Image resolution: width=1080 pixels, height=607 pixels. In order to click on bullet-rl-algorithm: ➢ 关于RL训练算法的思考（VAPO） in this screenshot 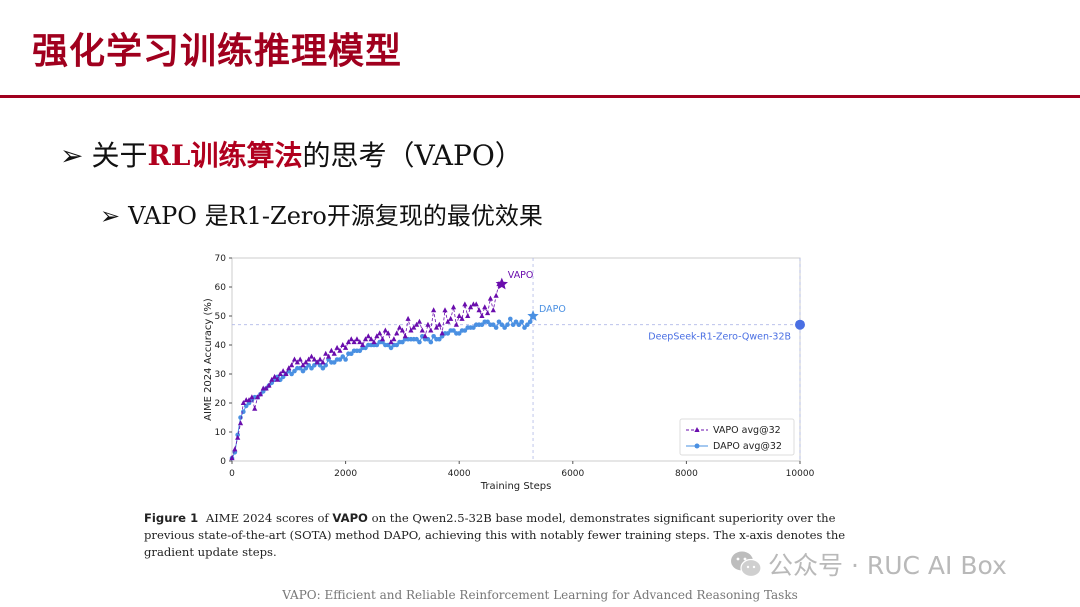, I will do `click(291, 154)`.